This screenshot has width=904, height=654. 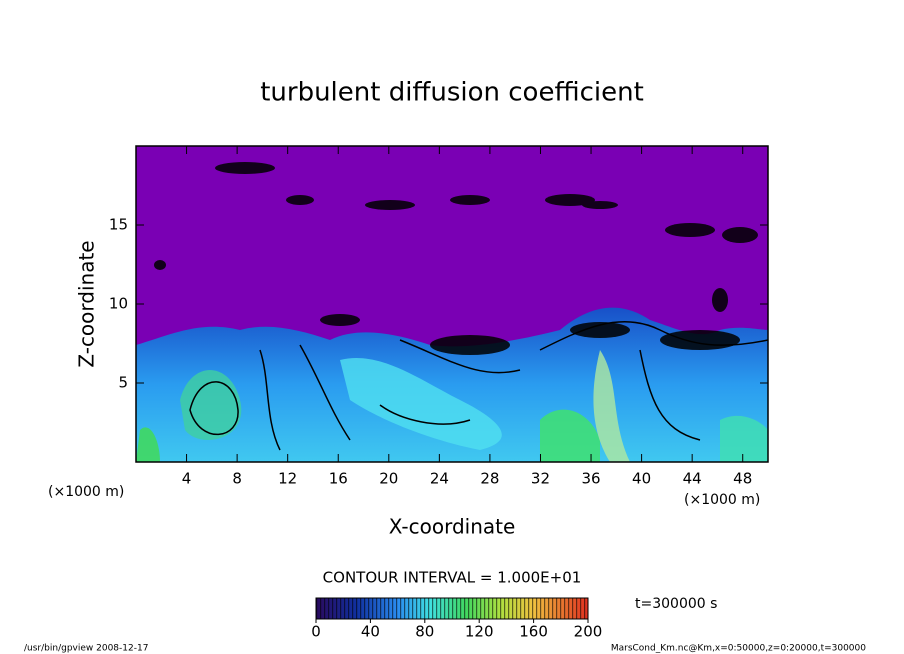 I want to click on colorbar-tick-label: 40, so click(x=370, y=632).